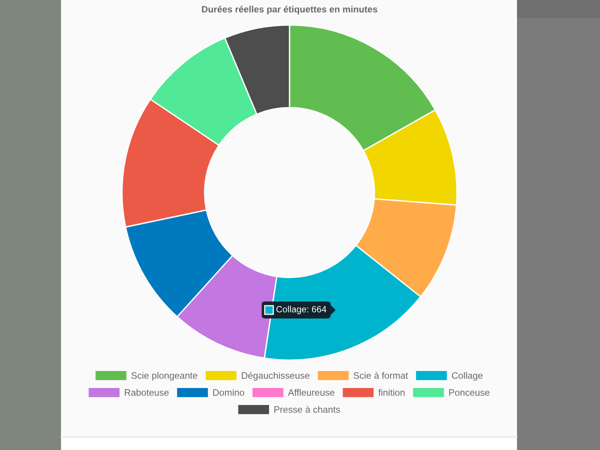 The height and width of the screenshot is (450, 600). Describe the element at coordinates (381, 375) in the screenshot. I see `legend-label: Scie à format` at that location.